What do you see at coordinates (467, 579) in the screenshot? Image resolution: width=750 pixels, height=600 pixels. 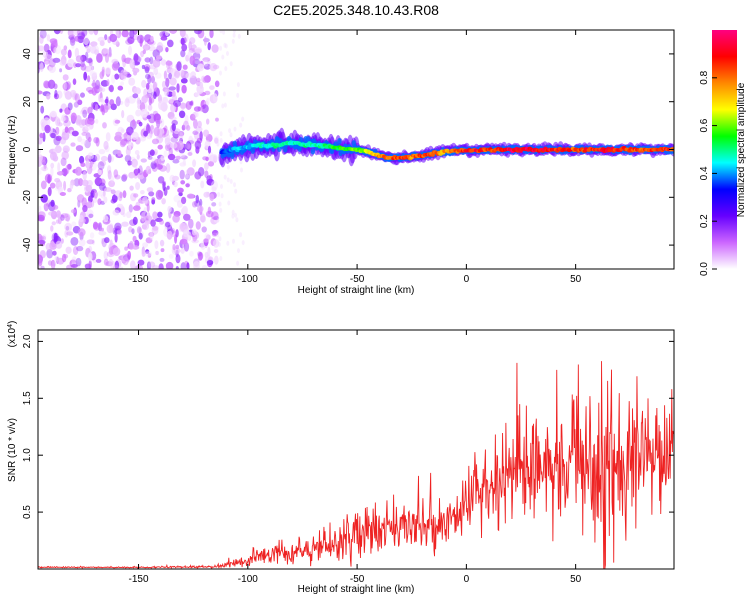 I see `x-tick-label: 0` at bounding box center [467, 579].